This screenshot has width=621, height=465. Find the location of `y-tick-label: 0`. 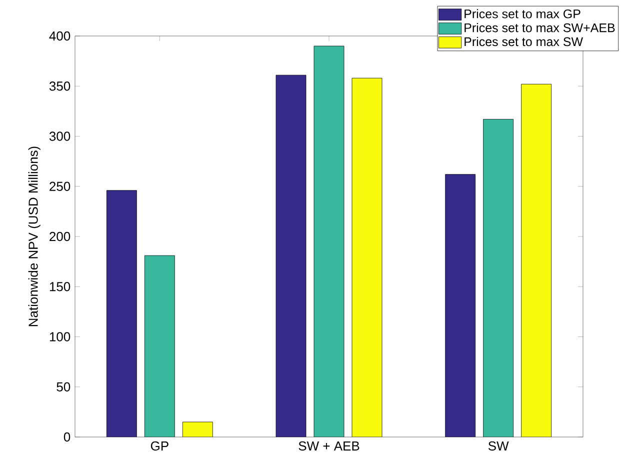

y-tick-label: 0 is located at coordinates (67, 437).